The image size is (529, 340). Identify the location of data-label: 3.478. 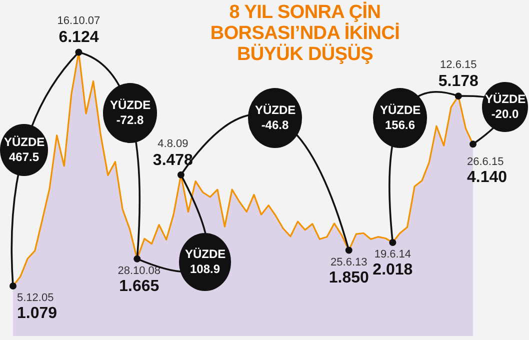
(173, 160).